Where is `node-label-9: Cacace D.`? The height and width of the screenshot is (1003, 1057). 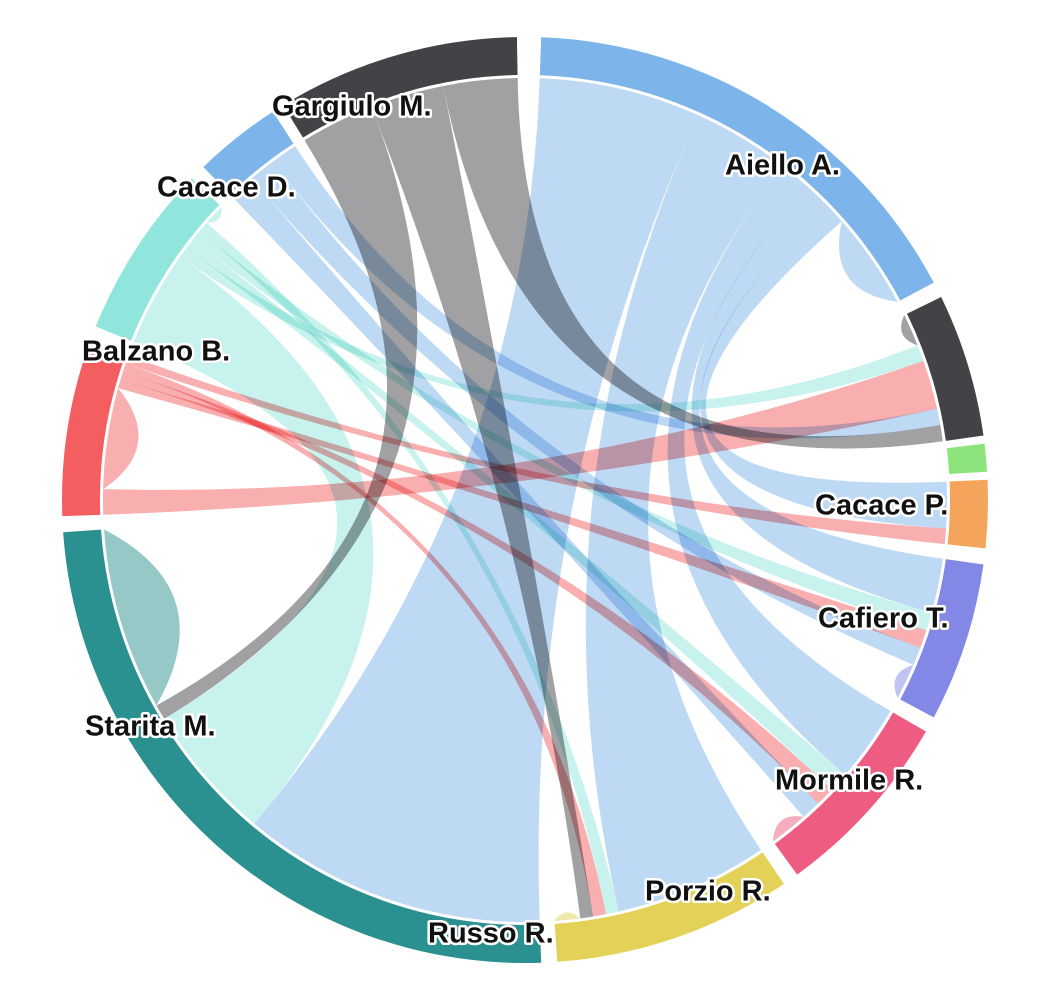 node-label-9: Cacace D. is located at coordinates (226, 188).